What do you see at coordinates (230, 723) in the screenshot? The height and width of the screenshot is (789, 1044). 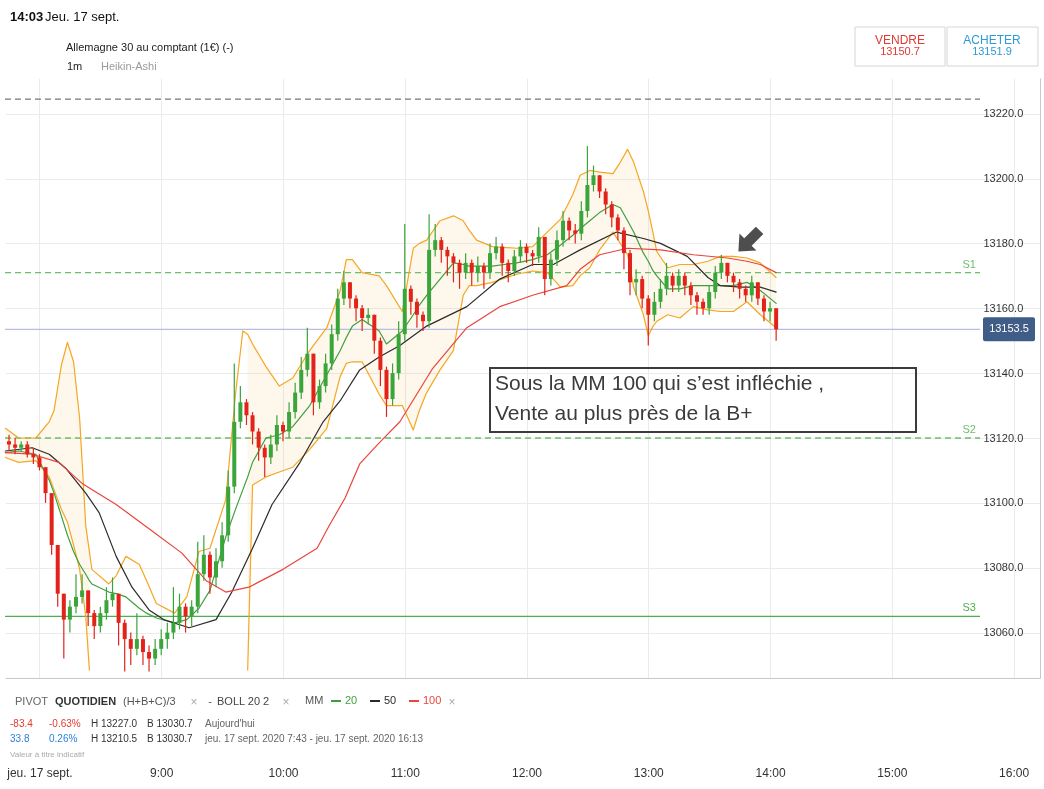 I see `text: Aujourd'hui` at bounding box center [230, 723].